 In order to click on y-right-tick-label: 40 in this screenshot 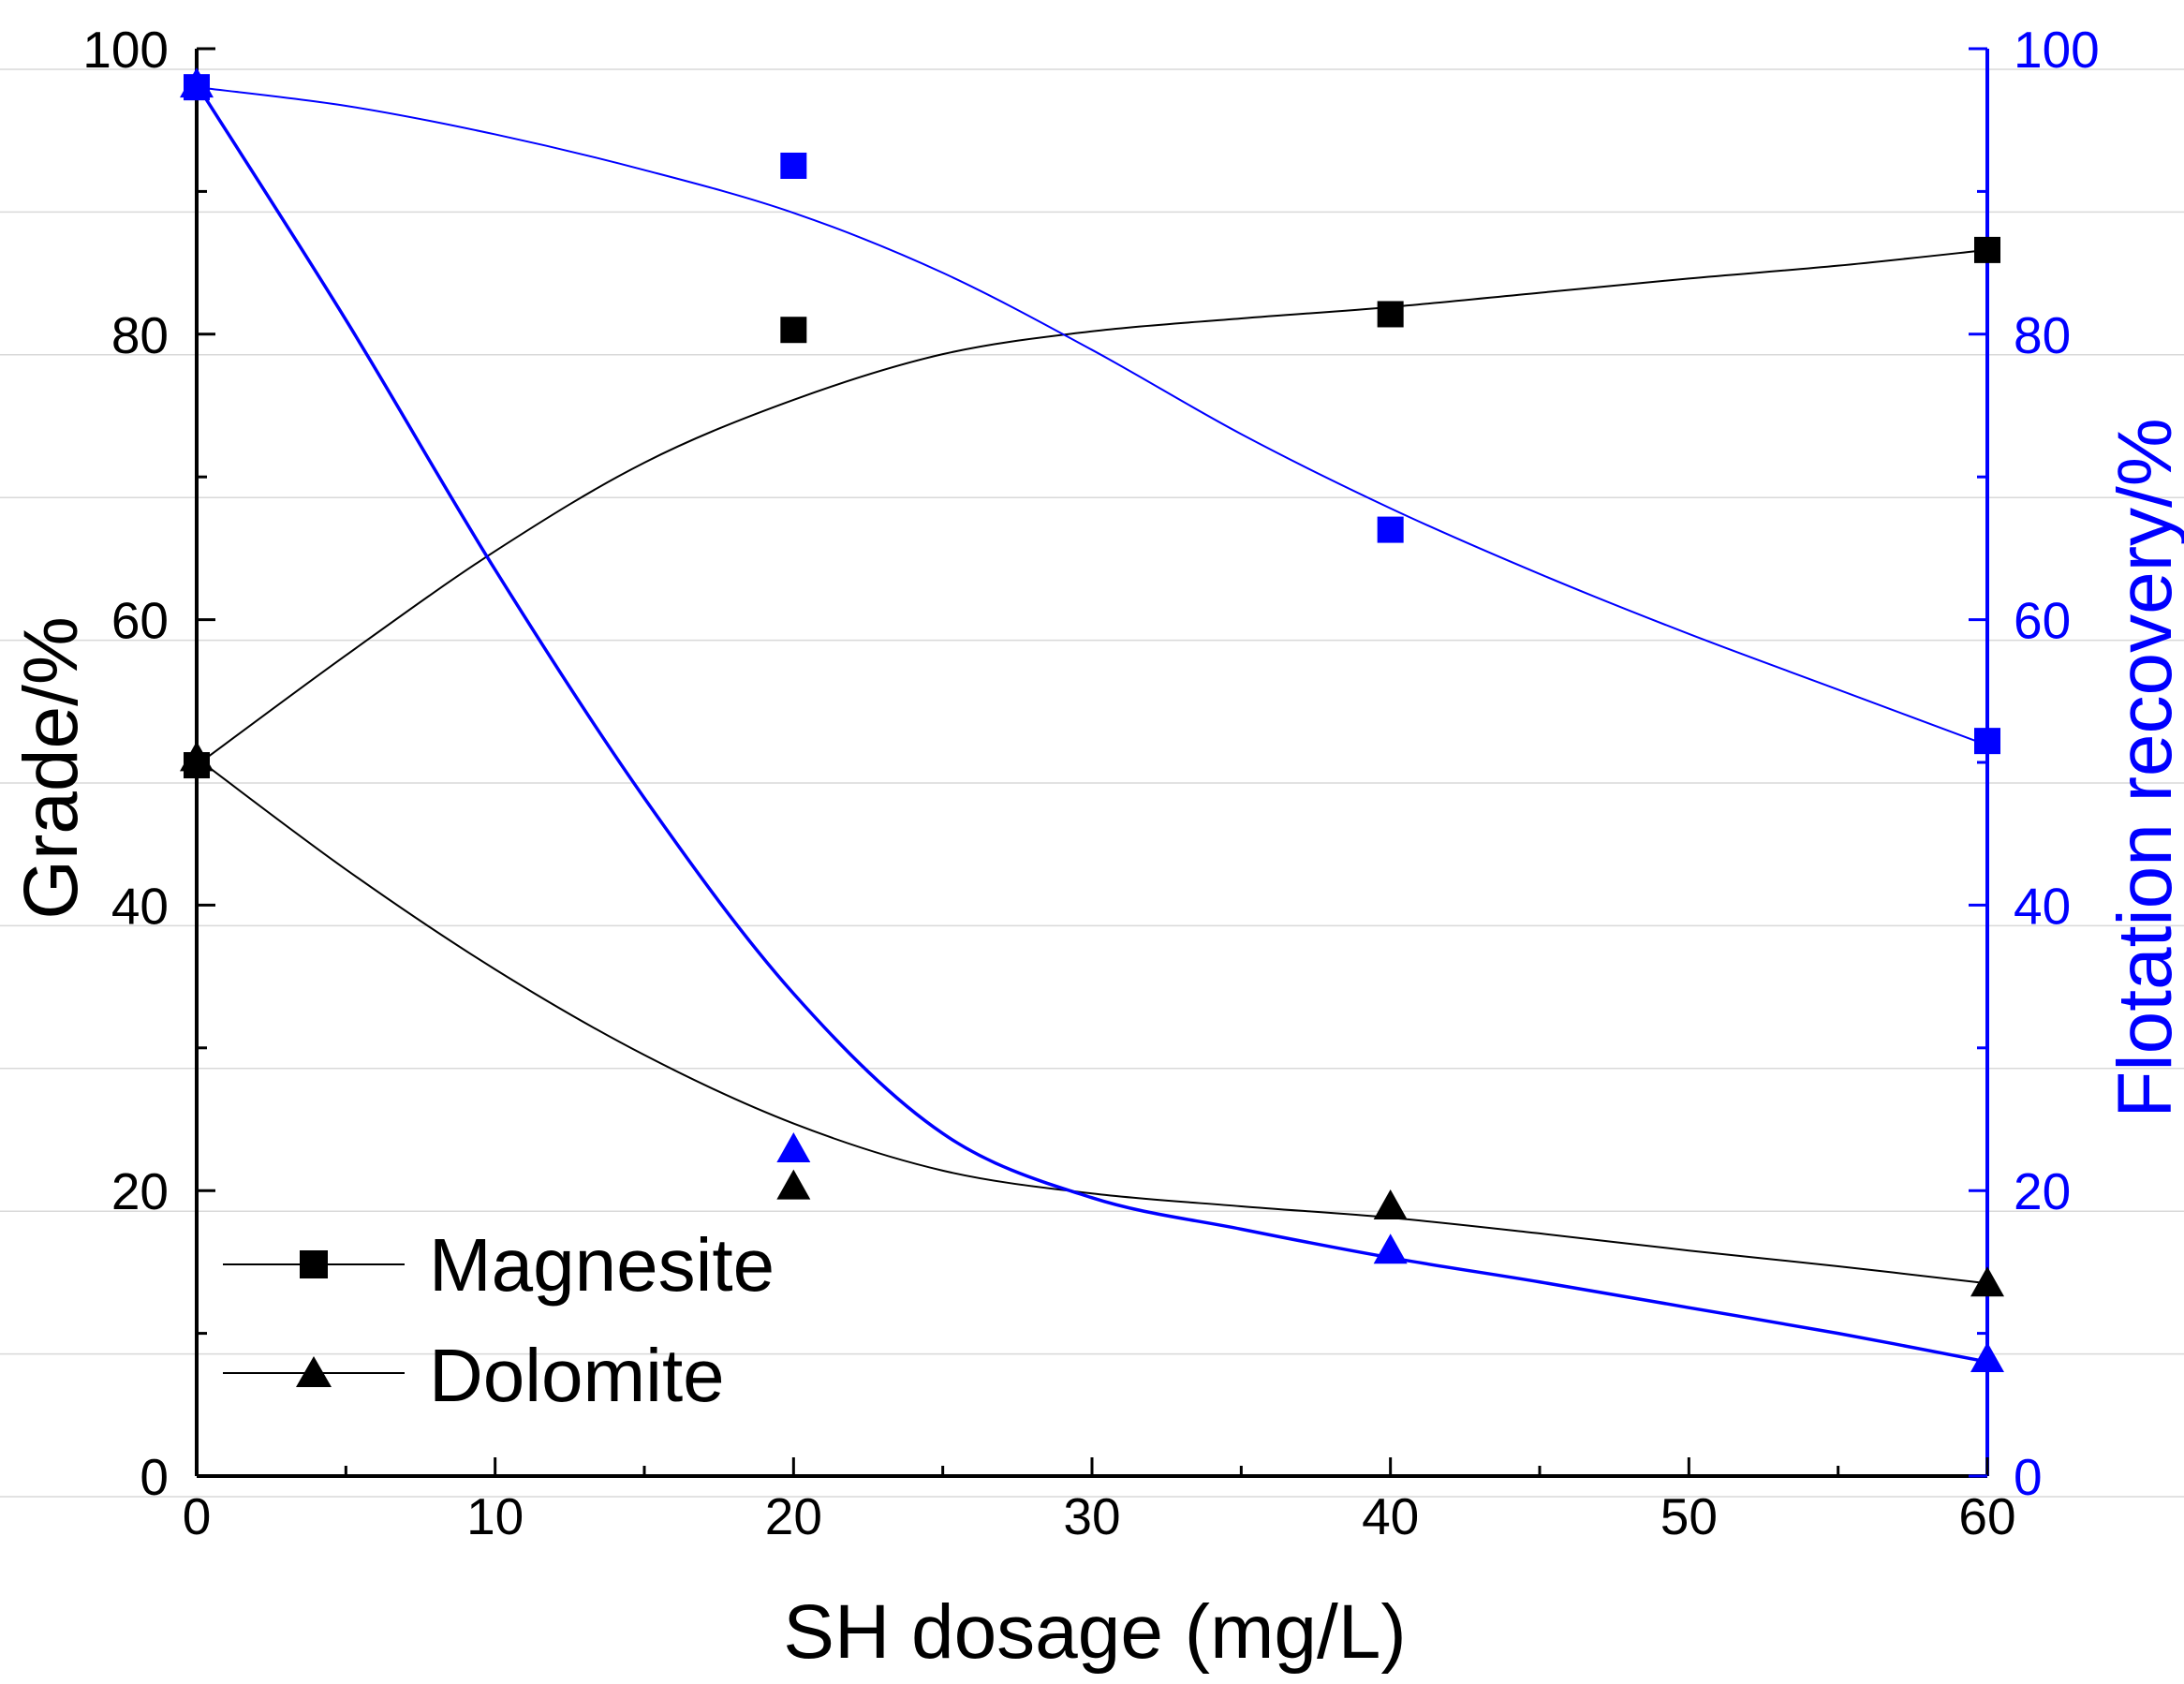, I will do `click(2042, 906)`.